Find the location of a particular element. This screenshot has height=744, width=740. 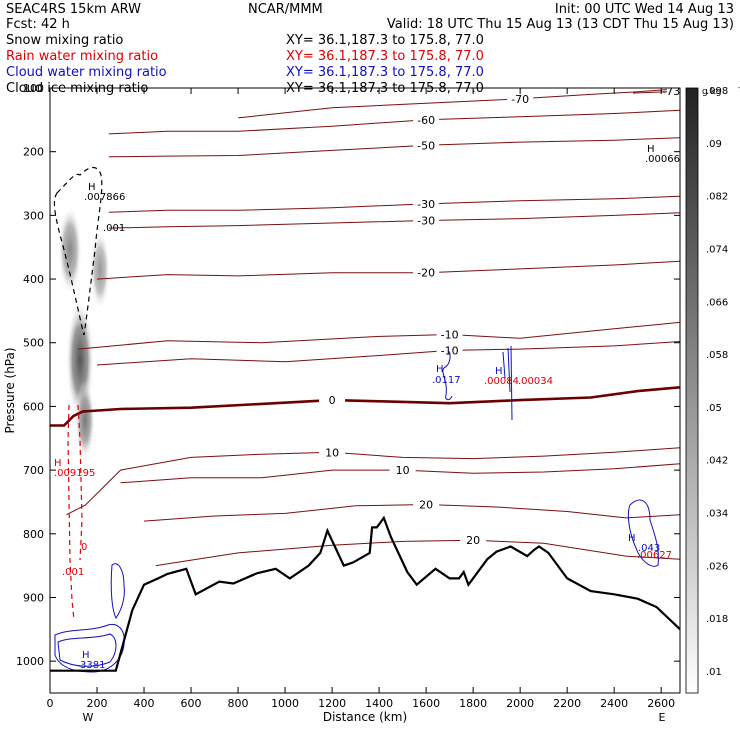

field-label-cloud-water: Cloud water mixing ratio is located at coordinates (86, 72).